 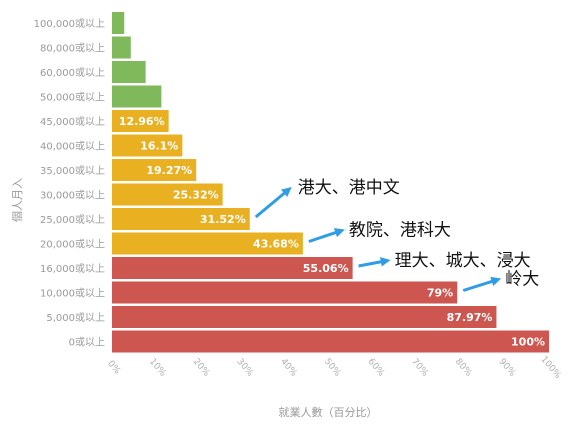 What do you see at coordinates (528, 342) in the screenshot?
I see `bar-data-label: 100%` at bounding box center [528, 342].